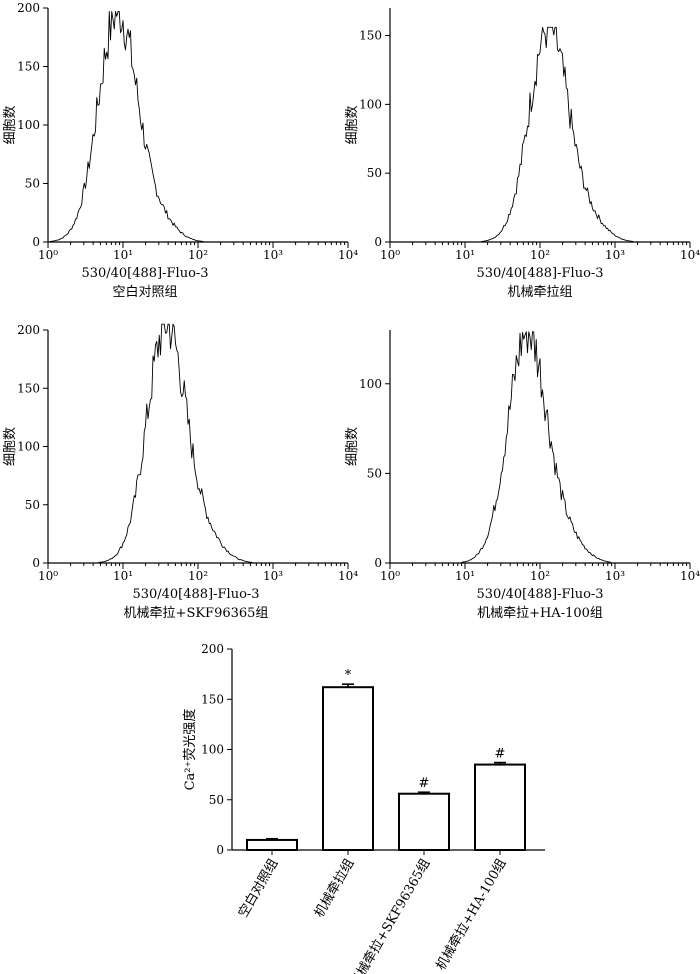 The height and width of the screenshot is (974, 700). What do you see at coordinates (348, 675) in the screenshot?
I see `significance-marker: *` at bounding box center [348, 675].